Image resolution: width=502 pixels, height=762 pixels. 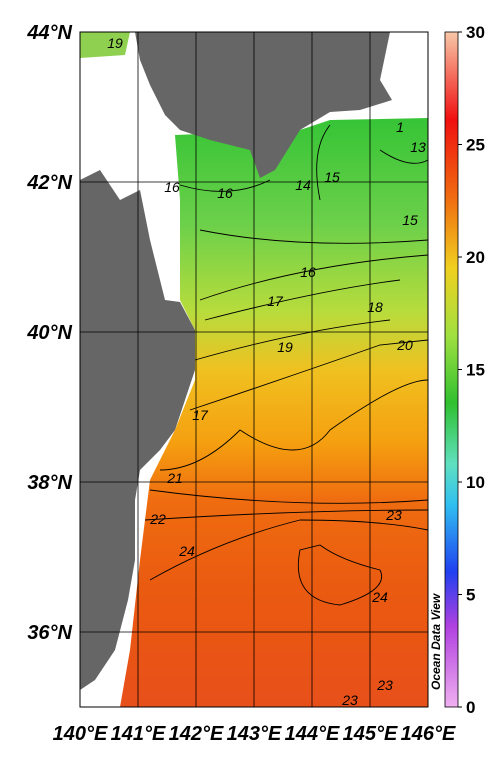 What do you see at coordinates (451, 369) in the screenshot?
I see `colorbar` at bounding box center [451, 369].